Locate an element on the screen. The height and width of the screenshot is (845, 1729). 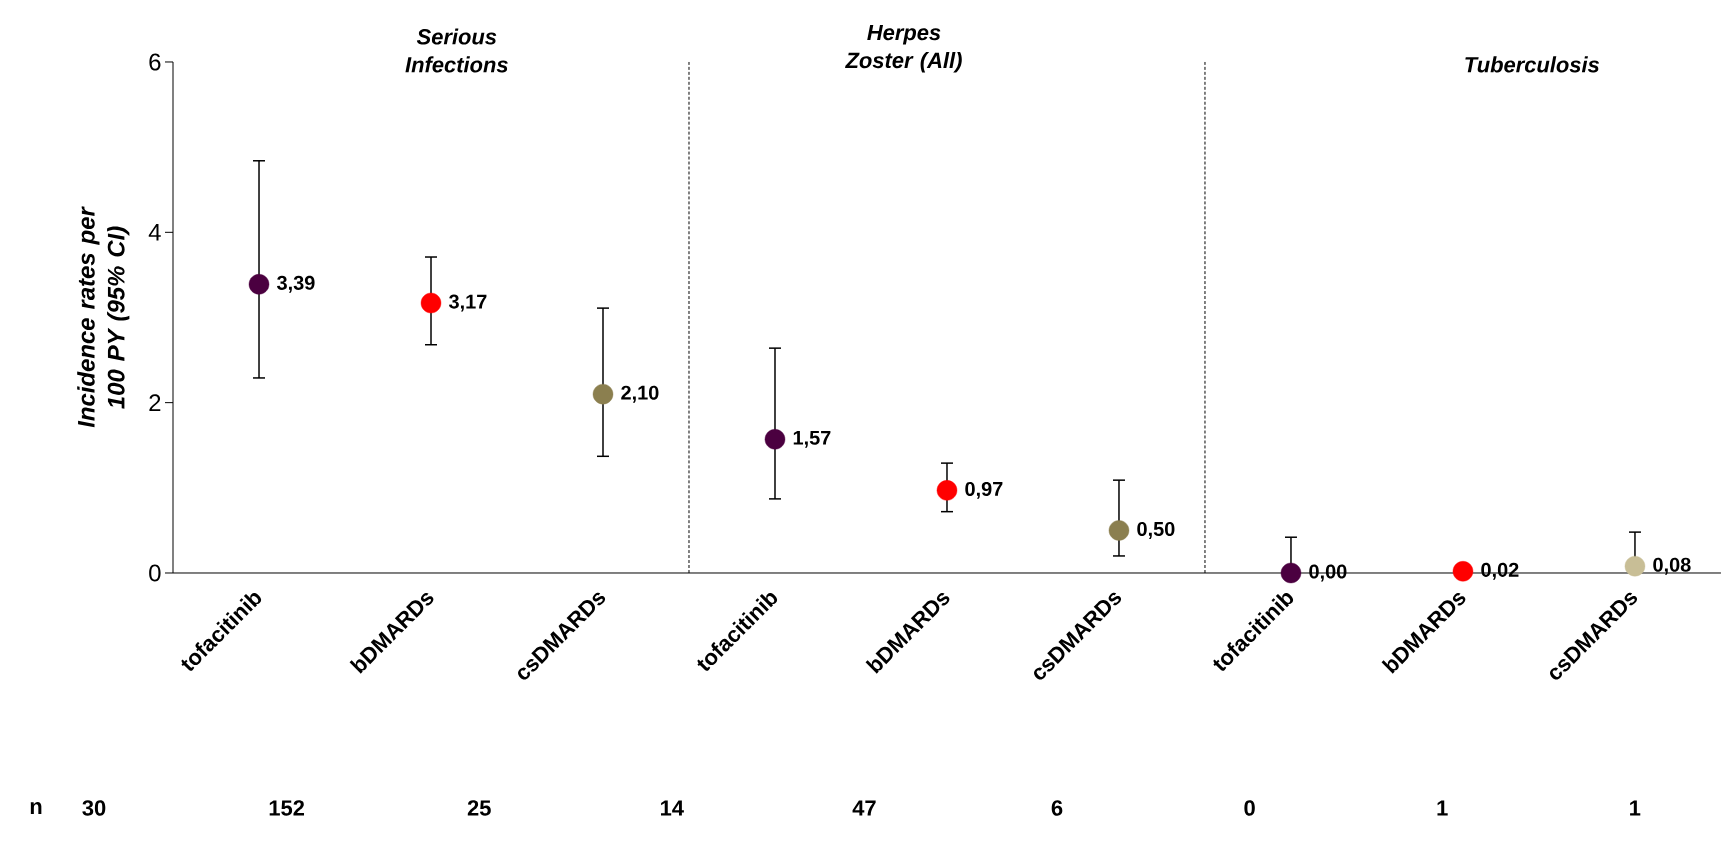
text: 25 is located at coordinates (479, 808).